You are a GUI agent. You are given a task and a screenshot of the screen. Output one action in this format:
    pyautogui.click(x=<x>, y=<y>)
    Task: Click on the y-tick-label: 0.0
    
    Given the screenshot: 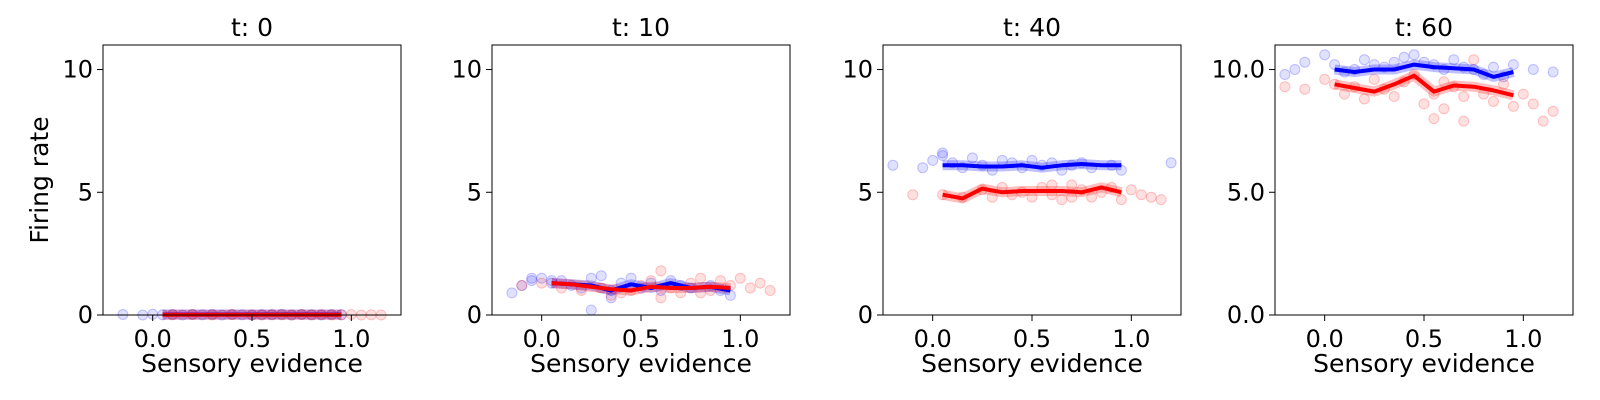 What is the action you would take?
    pyautogui.click(x=1246, y=315)
    